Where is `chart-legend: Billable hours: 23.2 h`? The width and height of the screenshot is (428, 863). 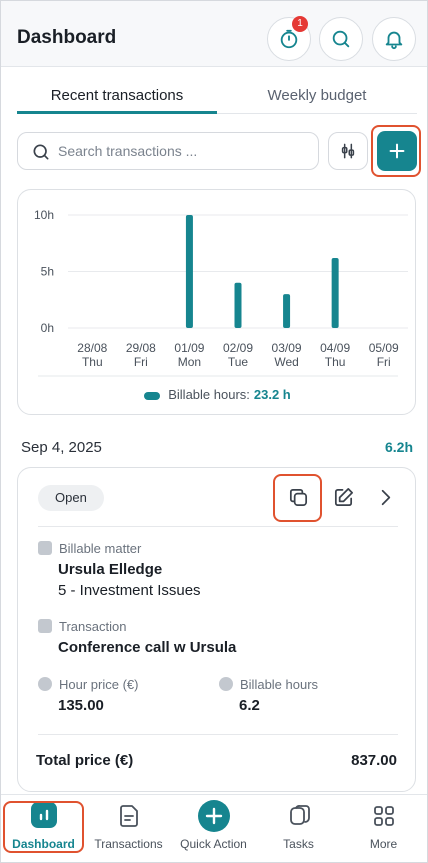
chart-legend: Billable hours: 23.2 h is located at coordinates (217, 394).